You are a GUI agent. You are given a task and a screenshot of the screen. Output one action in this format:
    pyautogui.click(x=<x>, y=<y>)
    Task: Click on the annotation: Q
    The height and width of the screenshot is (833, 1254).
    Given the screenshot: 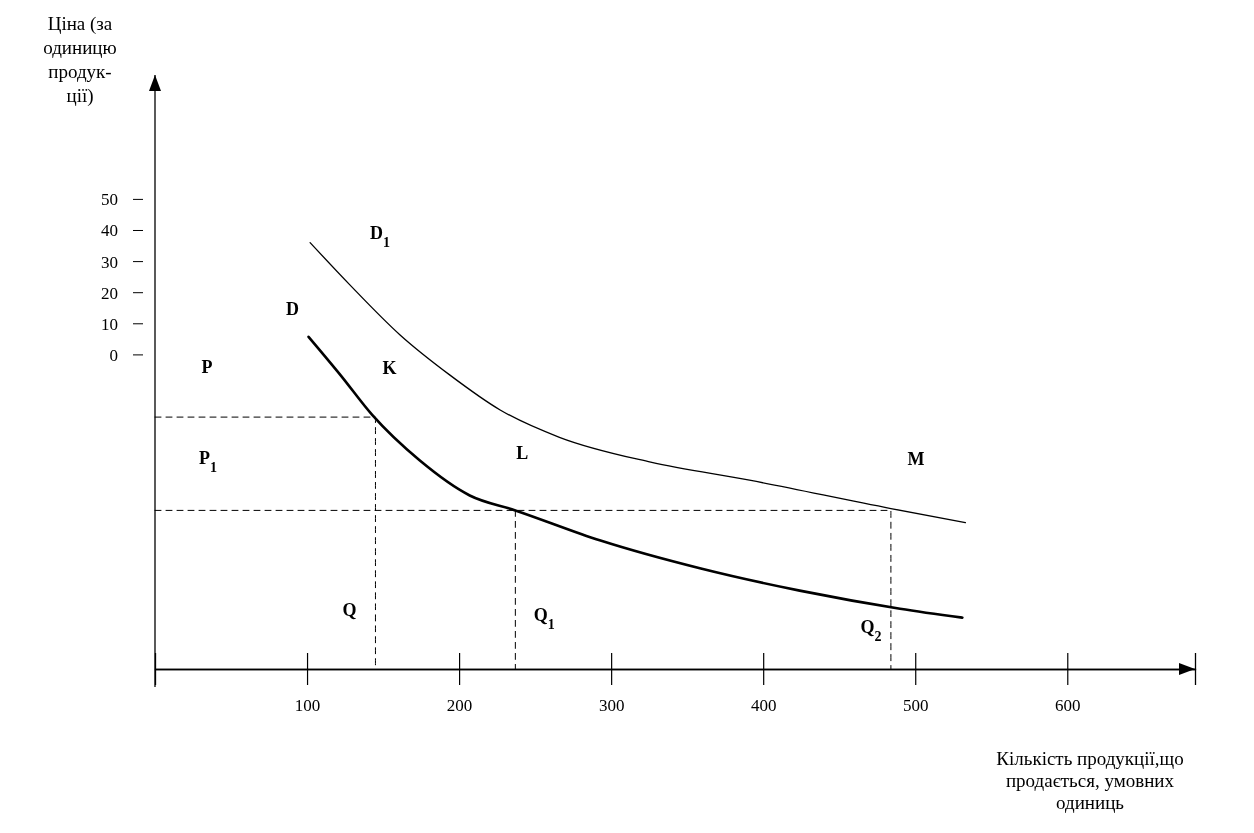 What is the action you would take?
    pyautogui.click(x=349, y=610)
    